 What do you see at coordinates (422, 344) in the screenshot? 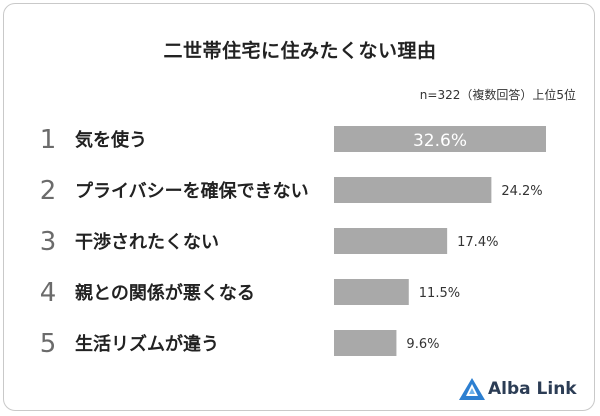
I see `value-label: 9.6%` at bounding box center [422, 344].